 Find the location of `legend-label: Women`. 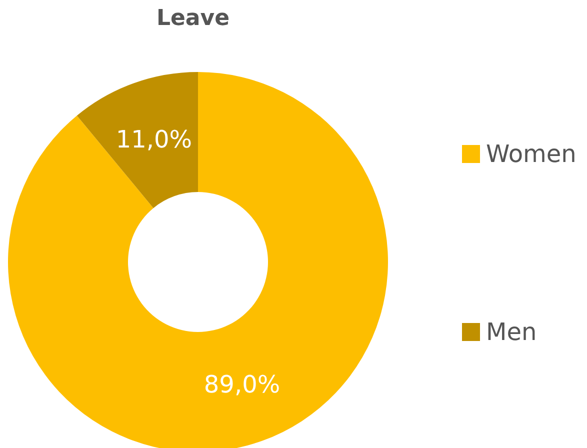

legend-label: Women is located at coordinates (531, 154).